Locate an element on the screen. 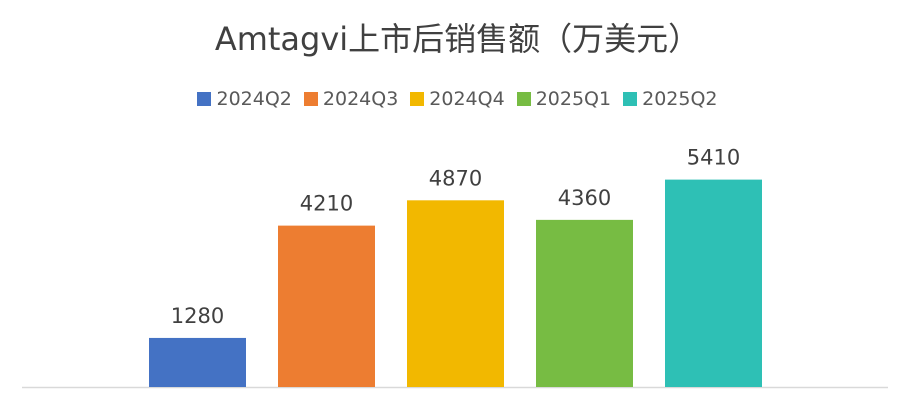 This screenshot has height=418, width=915. chart-title: Amtagvi上市后销售额（万美元） is located at coordinates (457, 39).